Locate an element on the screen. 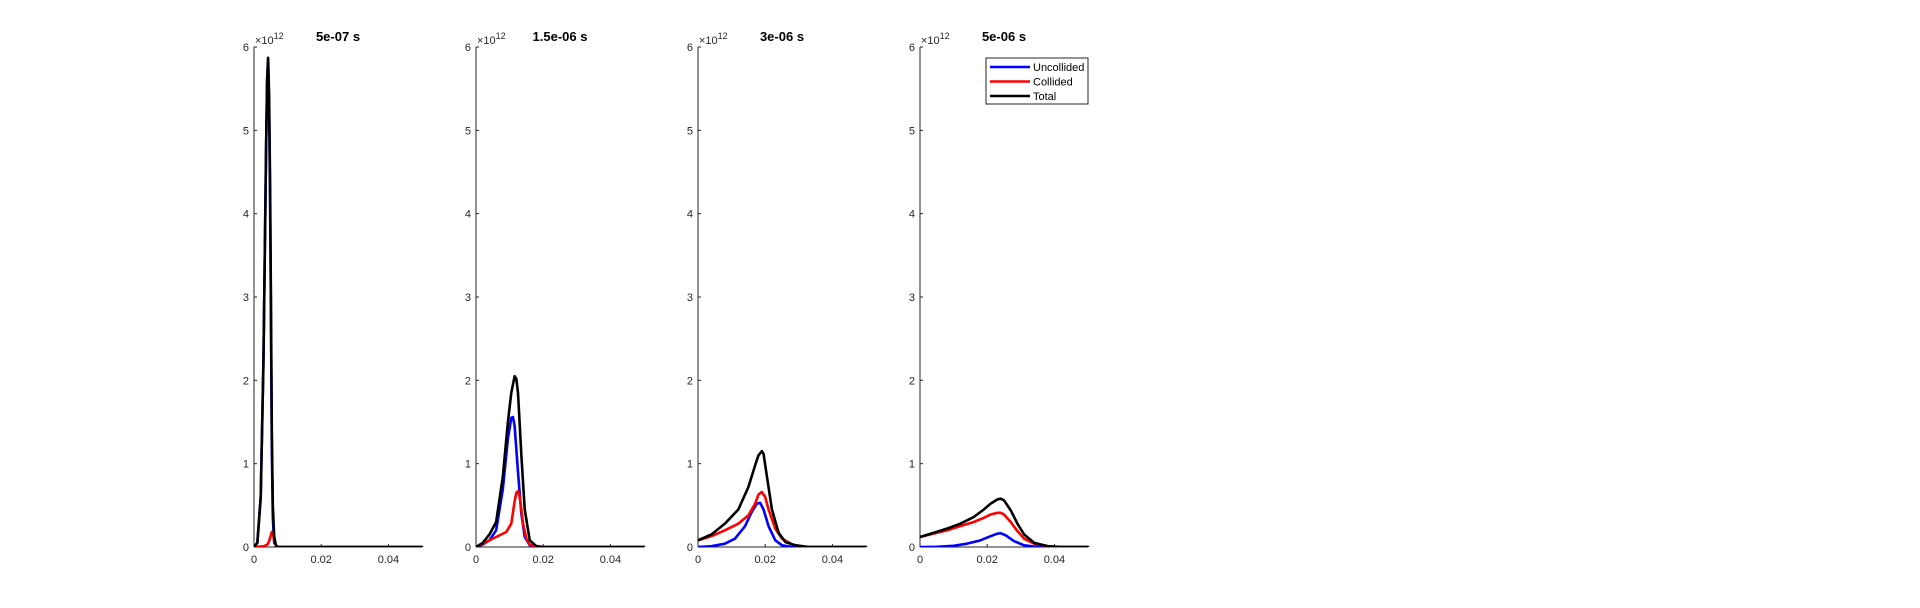 This screenshot has width=1920, height=608. legend: Uncollided Collided Total is located at coordinates (1037, 81).